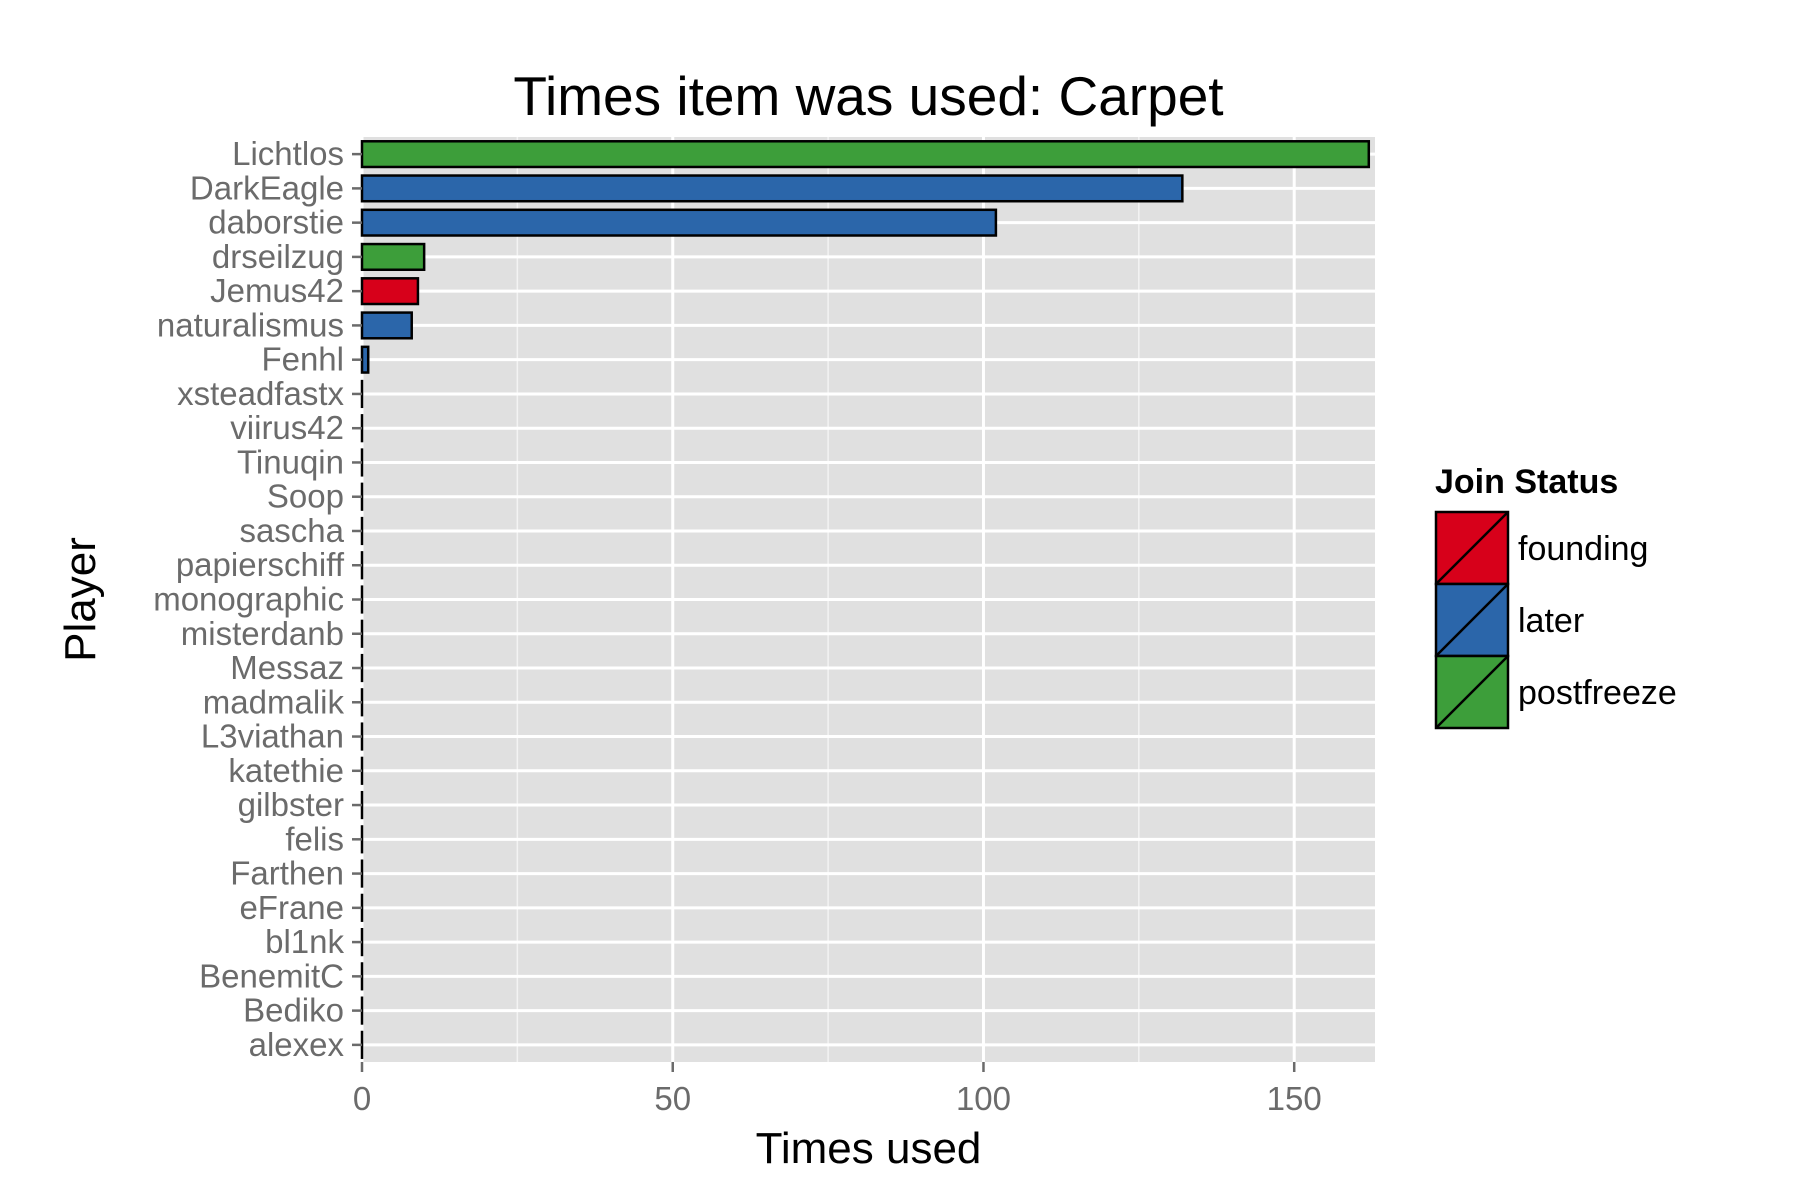 Image resolution: width=1800 pixels, height=1200 pixels. I want to click on y-tick-label: Soop, so click(305, 496).